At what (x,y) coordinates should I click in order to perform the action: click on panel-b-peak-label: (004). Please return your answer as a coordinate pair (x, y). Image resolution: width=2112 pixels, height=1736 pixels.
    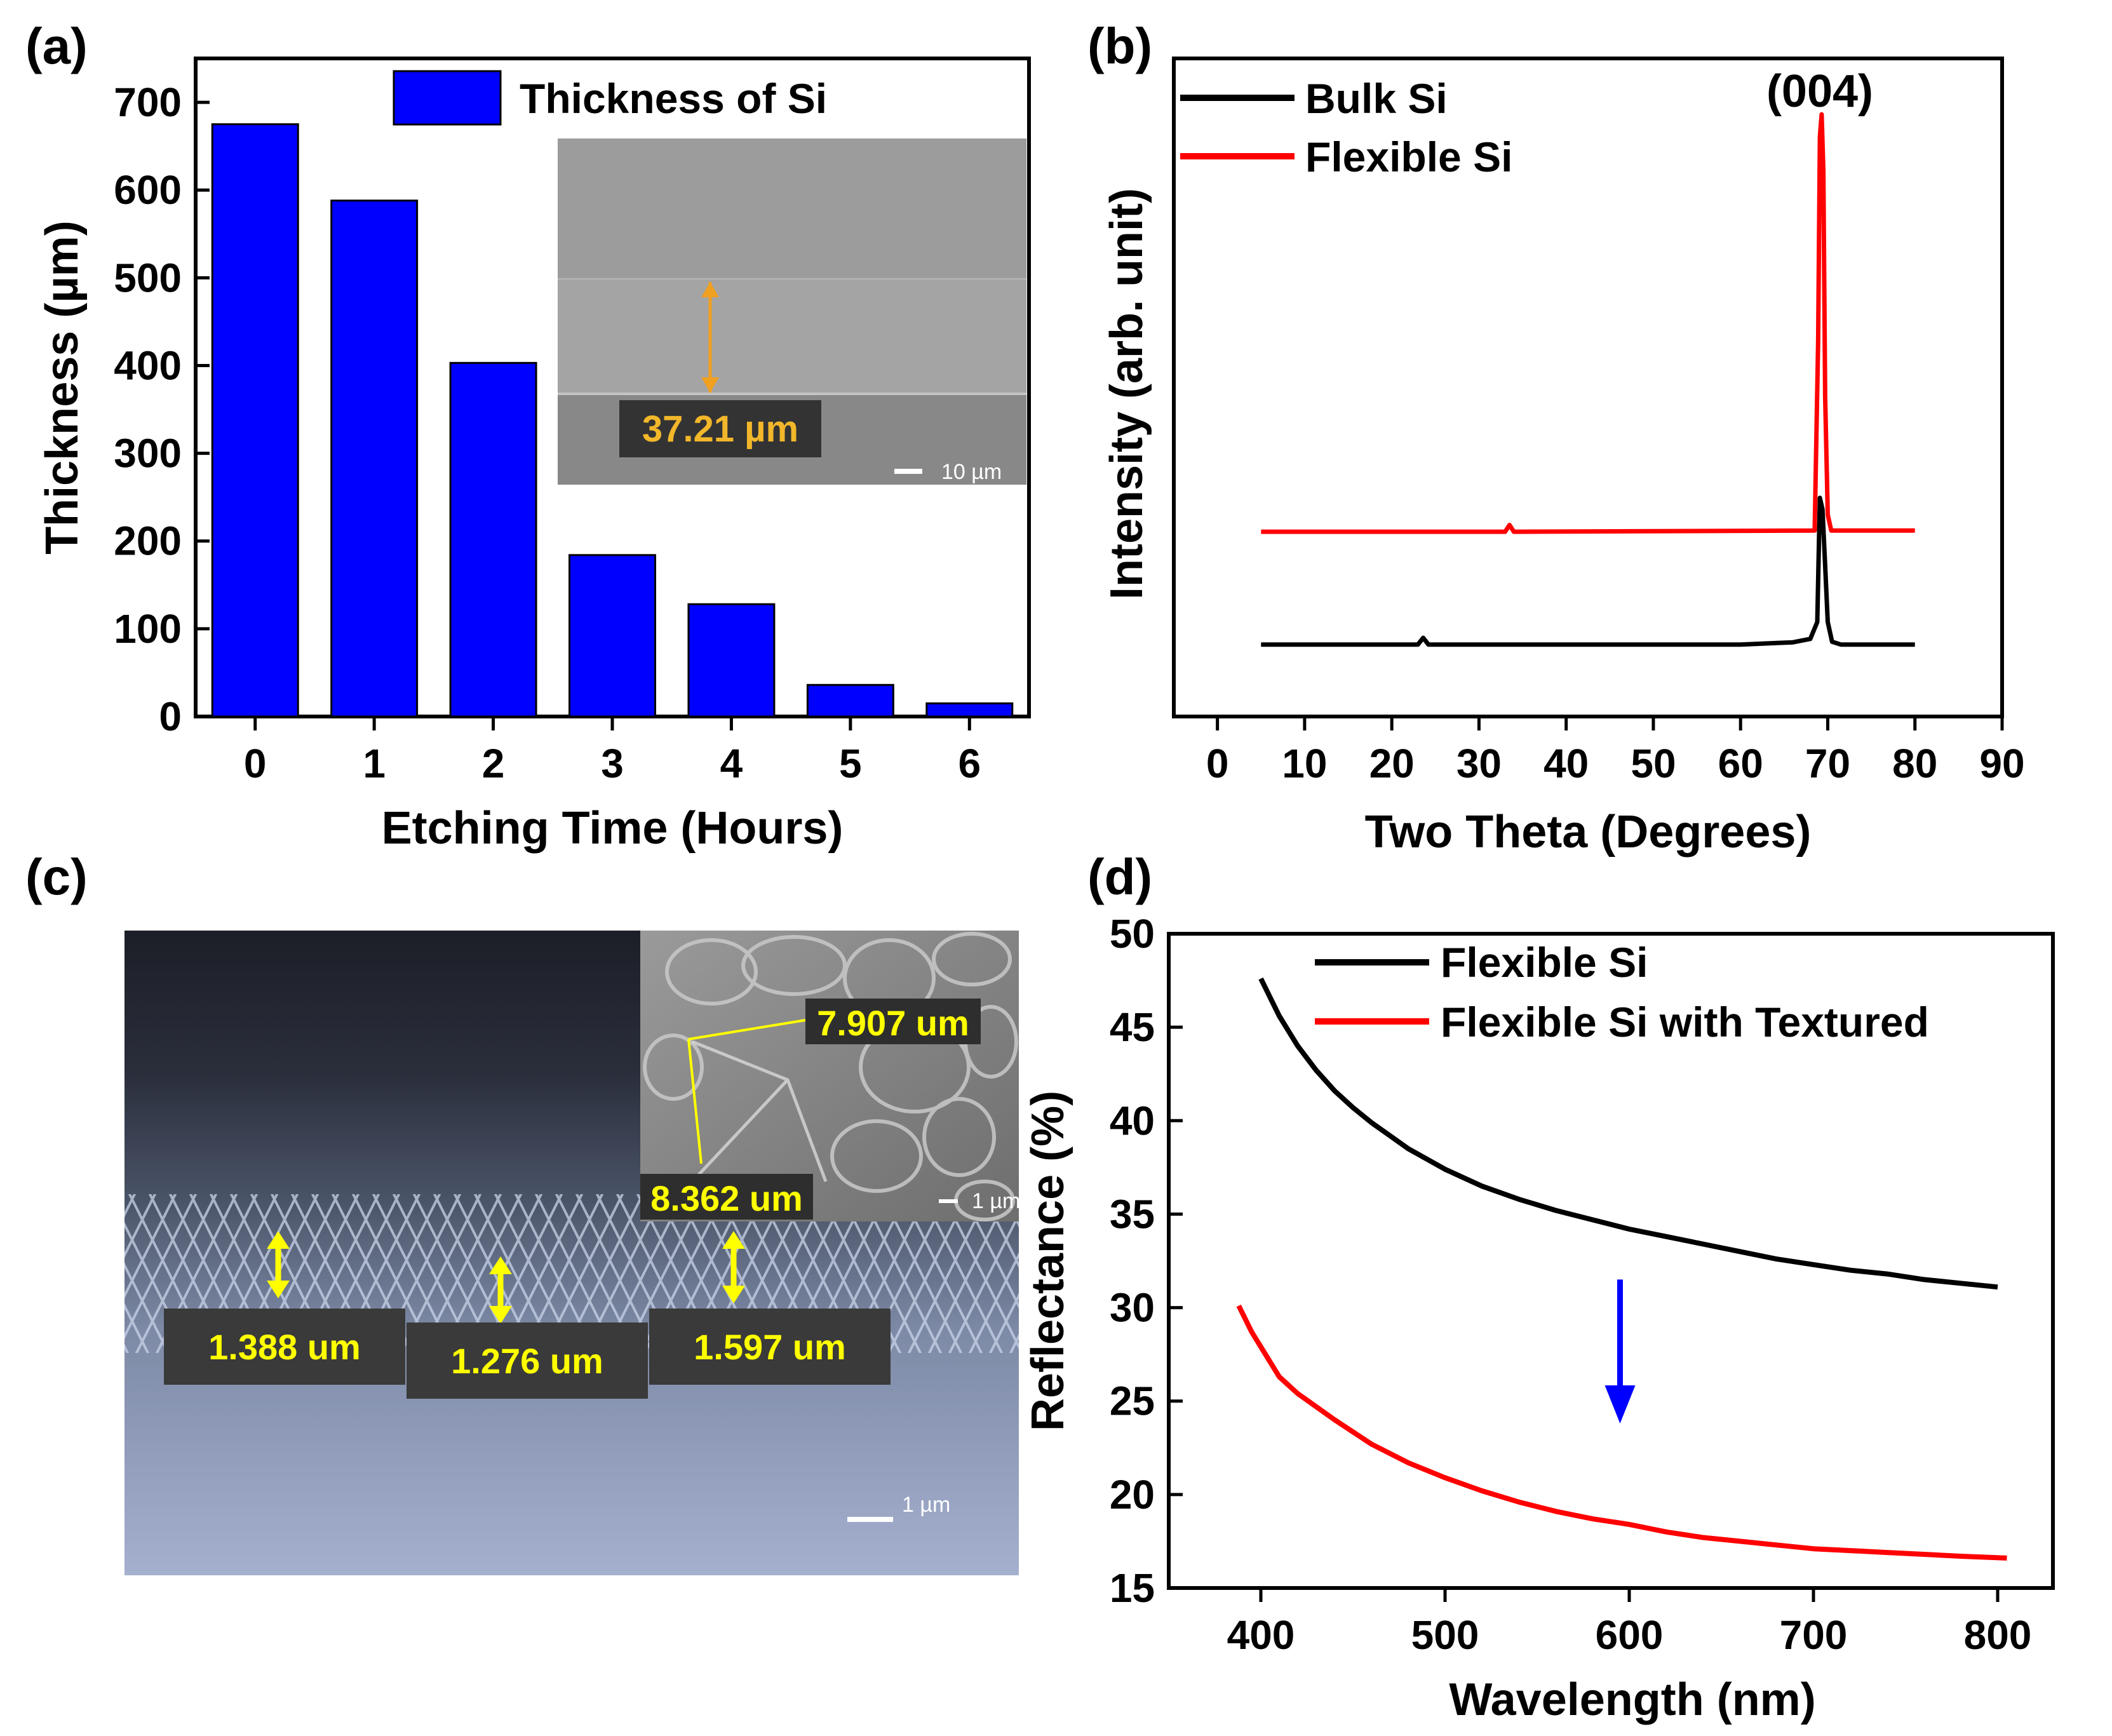
    Looking at the image, I should click on (1820, 91).